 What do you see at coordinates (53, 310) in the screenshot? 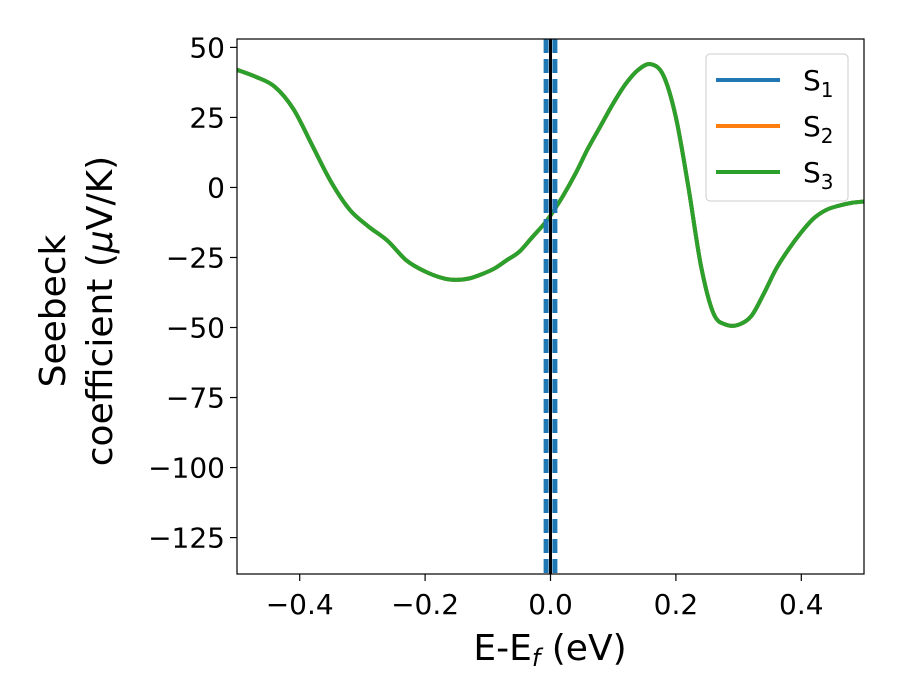
I see `y-axis-title-line1: Seebeck` at bounding box center [53, 310].